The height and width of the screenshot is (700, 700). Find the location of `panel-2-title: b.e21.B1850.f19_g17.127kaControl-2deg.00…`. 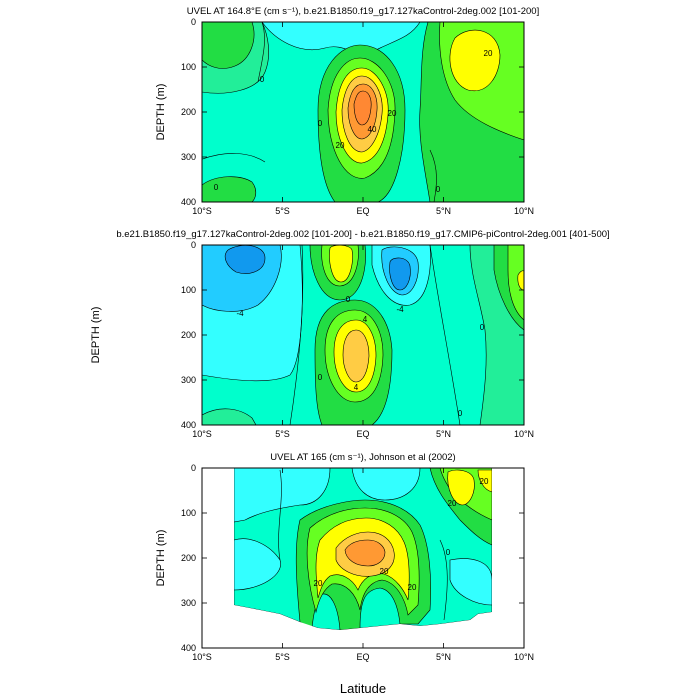

panel-2-title: b.e21.B1850.f19_g17.127kaControl-2deg.00… is located at coordinates (362, 234).